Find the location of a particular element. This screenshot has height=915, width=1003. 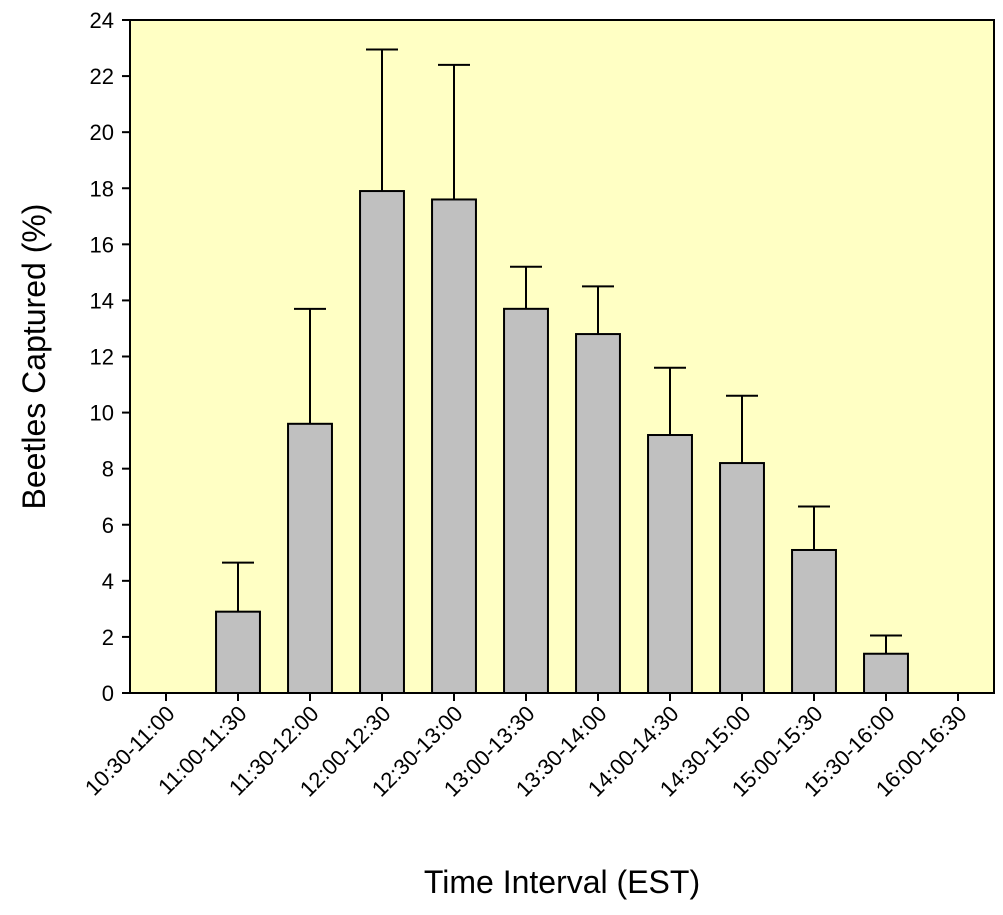

y-tick-label-2: 2 is located at coordinates (108, 637).